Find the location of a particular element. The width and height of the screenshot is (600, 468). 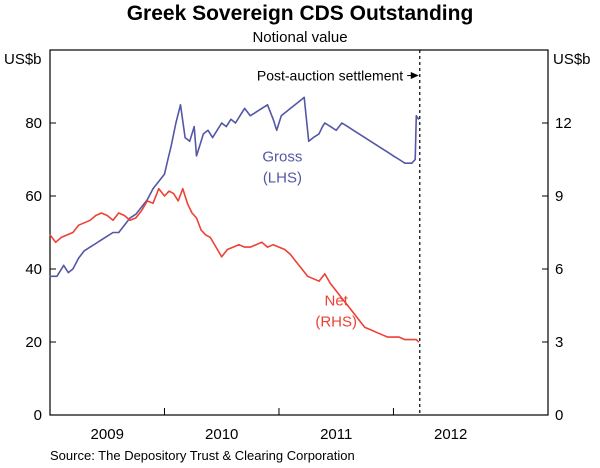

net-series-axis-label: (RHS) is located at coordinates (336, 322).